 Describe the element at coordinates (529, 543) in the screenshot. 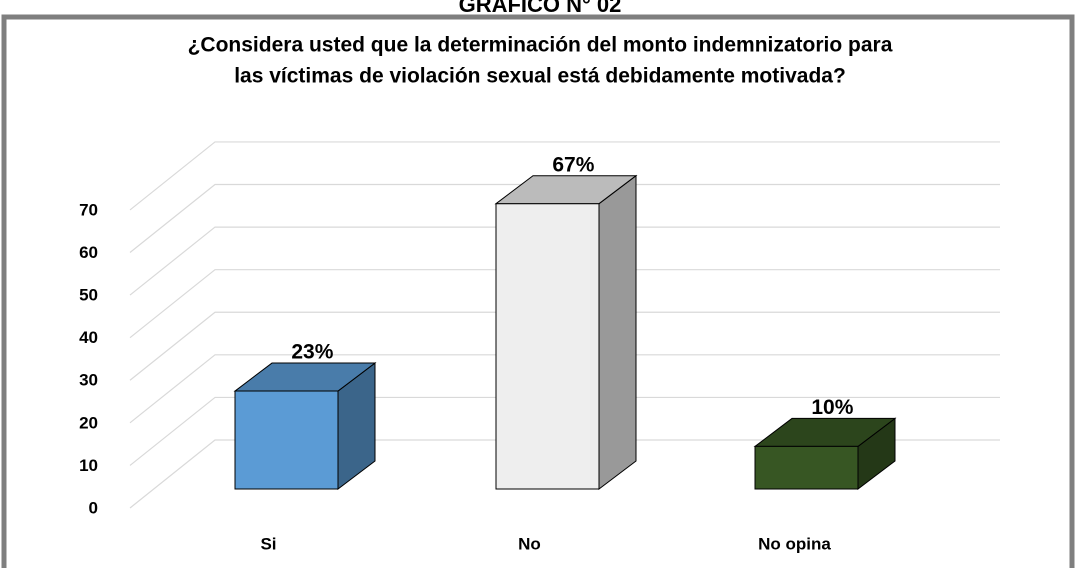

I see `x-tick-label: No` at that location.